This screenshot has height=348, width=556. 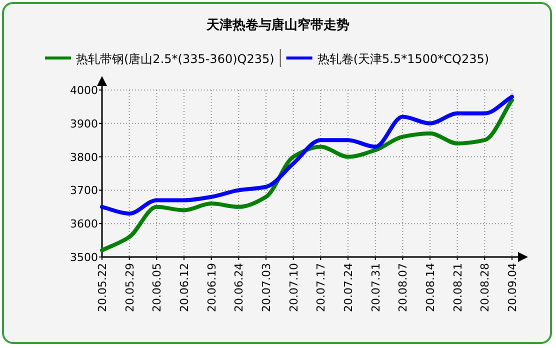 I want to click on x-tick-label: 20.06.12, so click(x=184, y=287).